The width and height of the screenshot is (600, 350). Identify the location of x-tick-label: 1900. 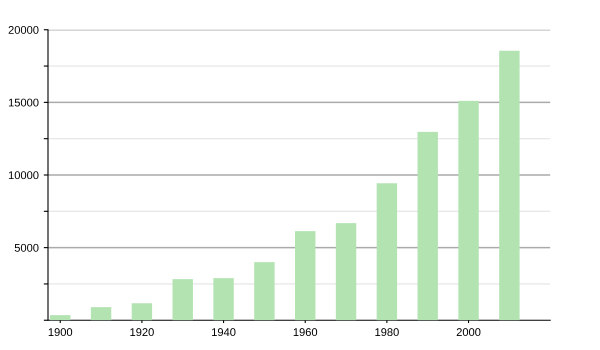
(60, 332).